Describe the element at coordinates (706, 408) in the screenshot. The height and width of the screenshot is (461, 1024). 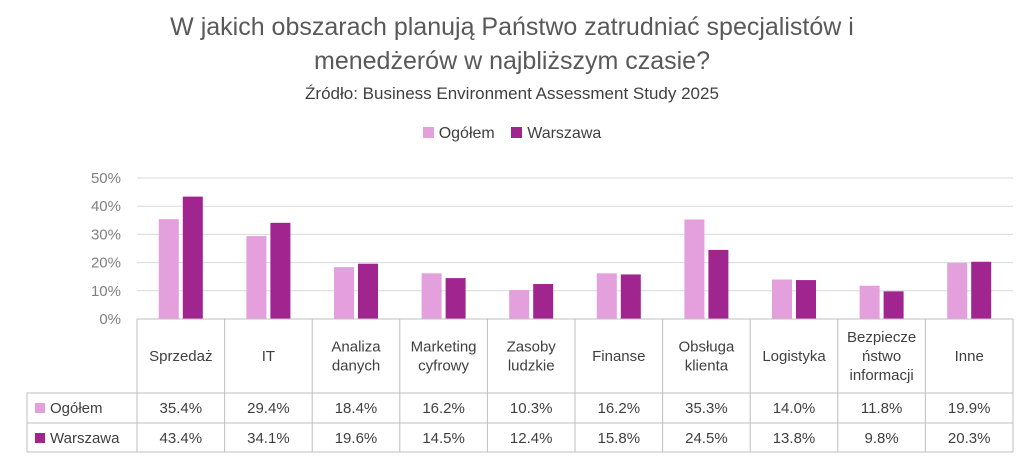
I see `data-label-ogolem: 35.3%` at that location.